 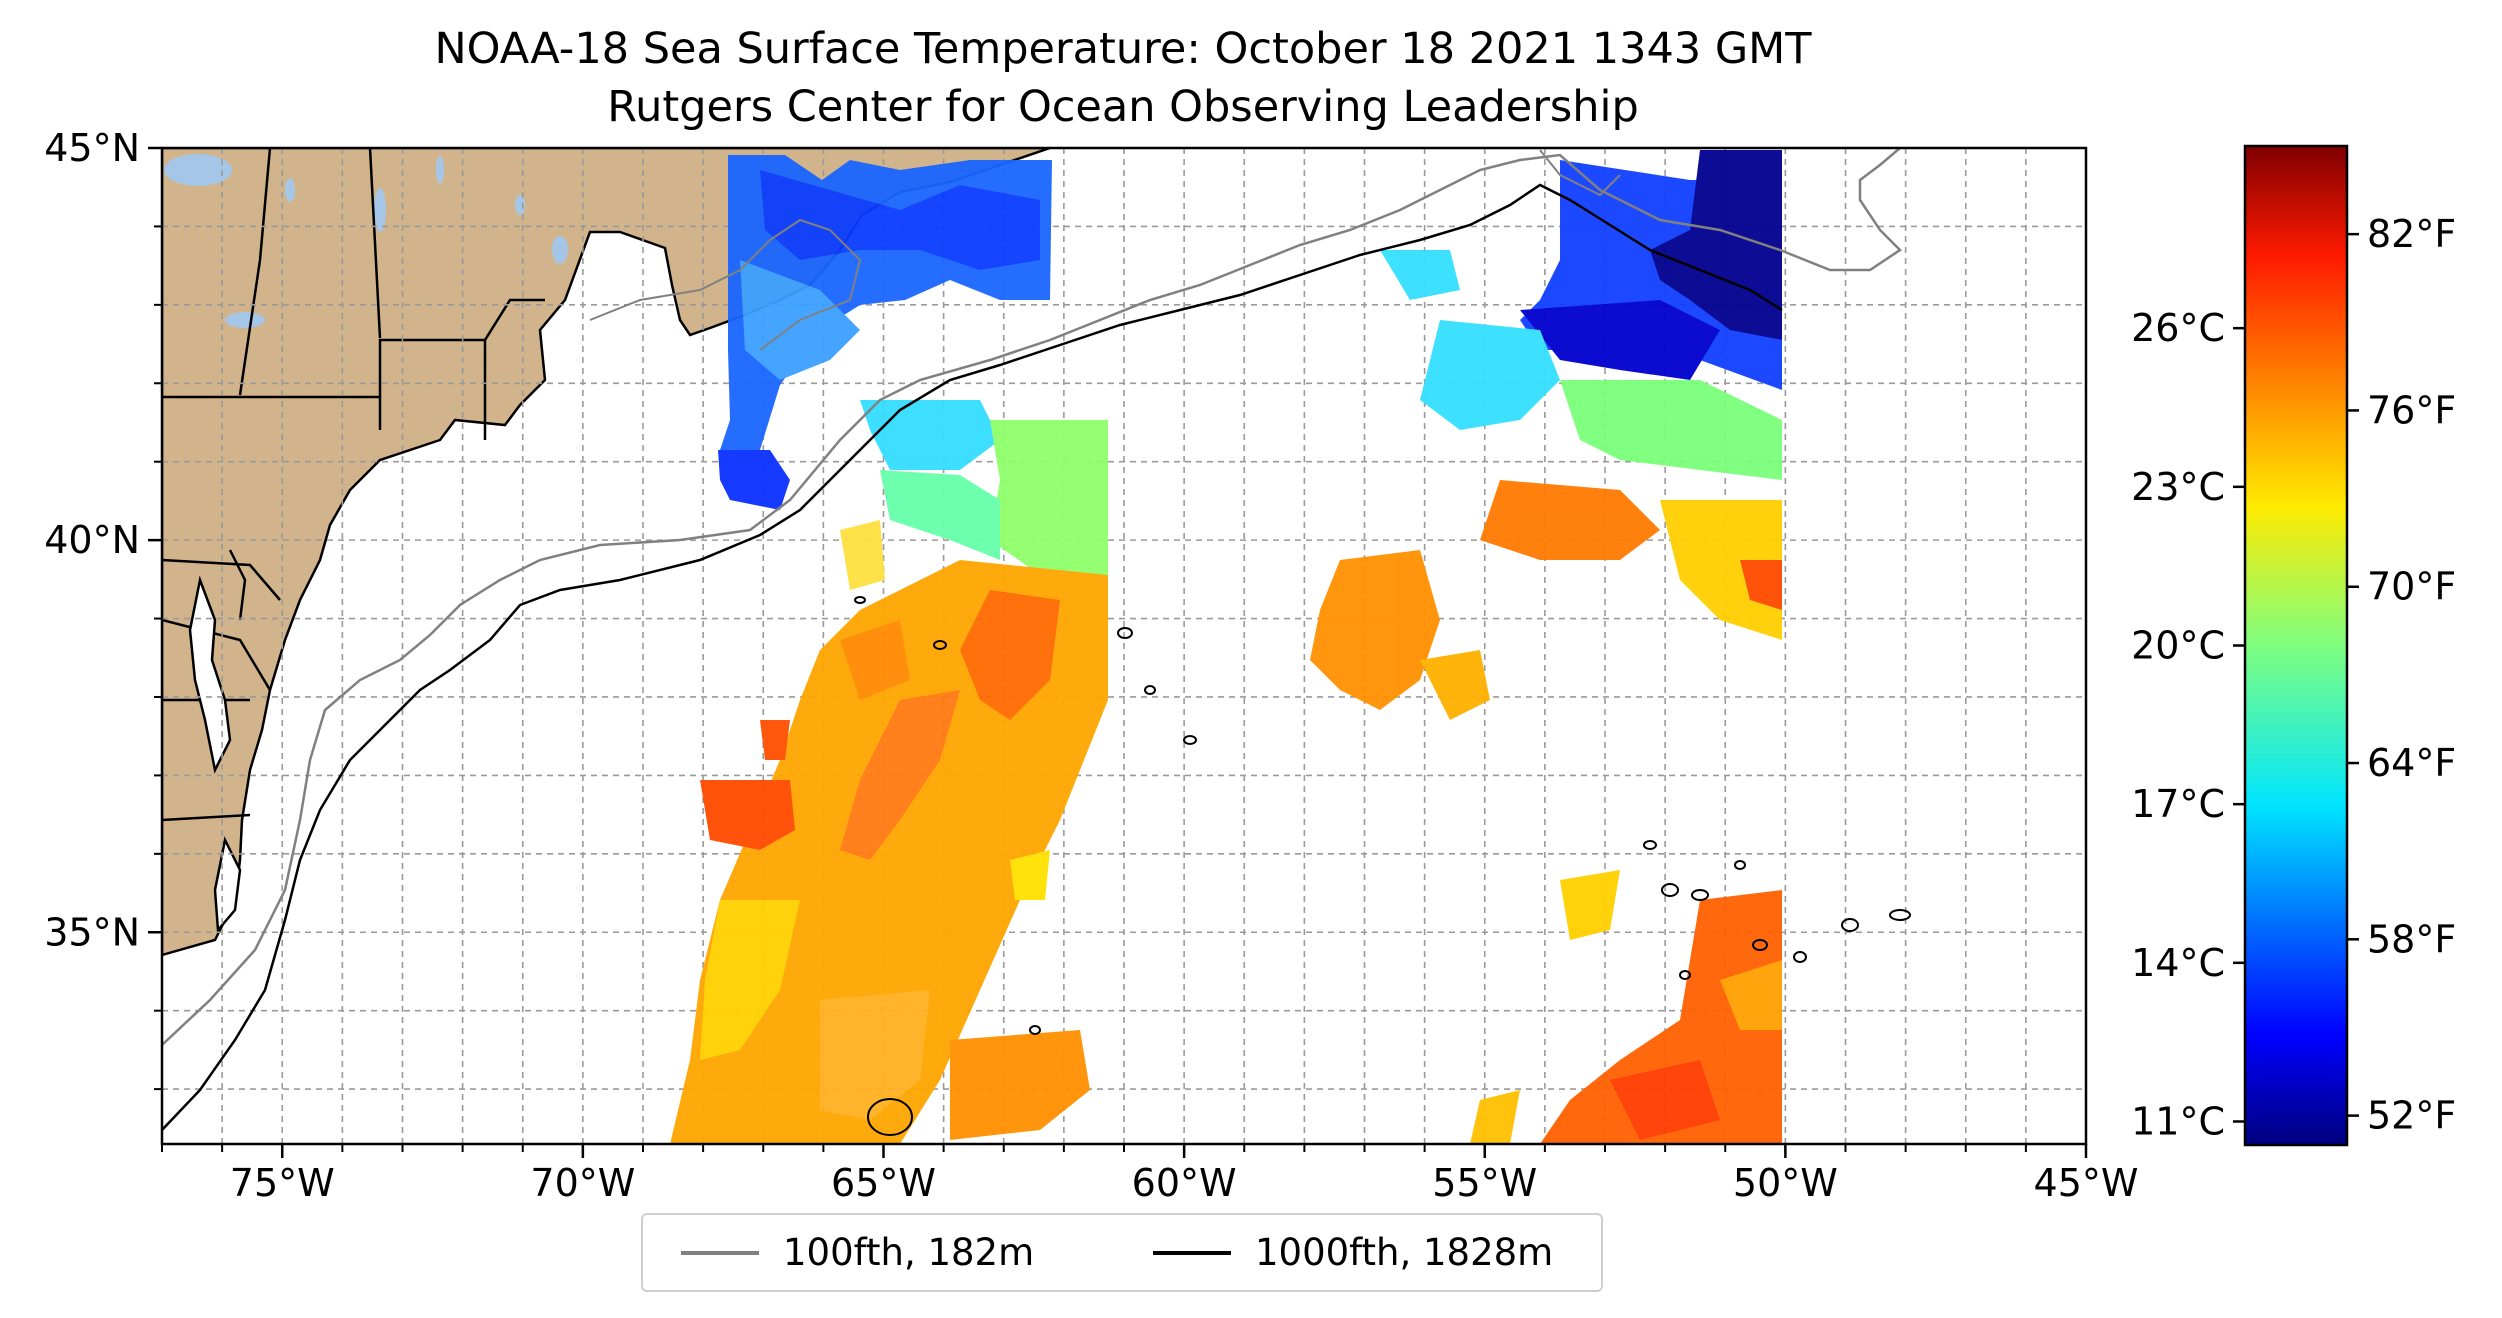 What do you see at coordinates (2178, 328) in the screenshot?
I see `colorbar-celsius-label: 26°C` at bounding box center [2178, 328].